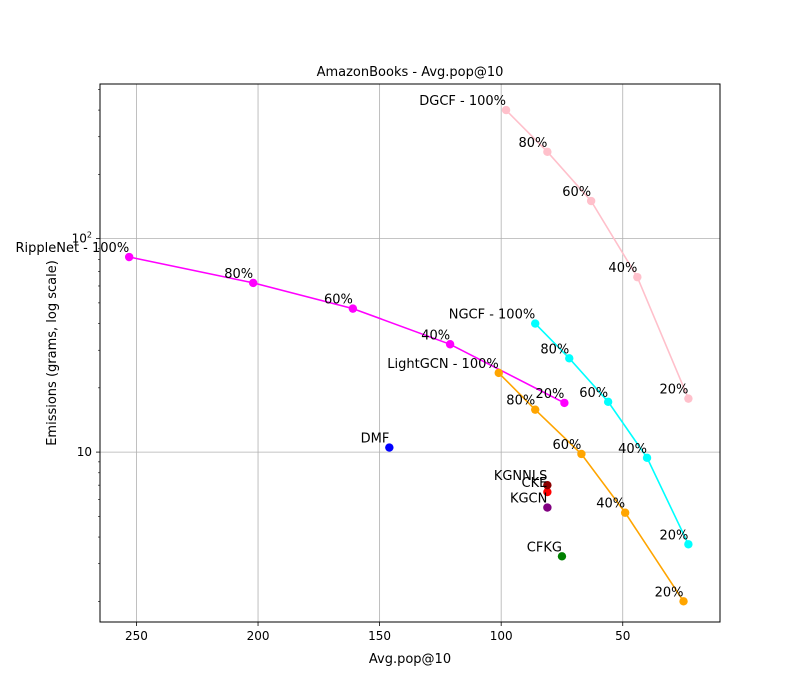 The image size is (800, 700). What do you see at coordinates (410, 72) in the screenshot?
I see `chart-title: AmazonBooks - Avg.pop@10` at bounding box center [410, 72].